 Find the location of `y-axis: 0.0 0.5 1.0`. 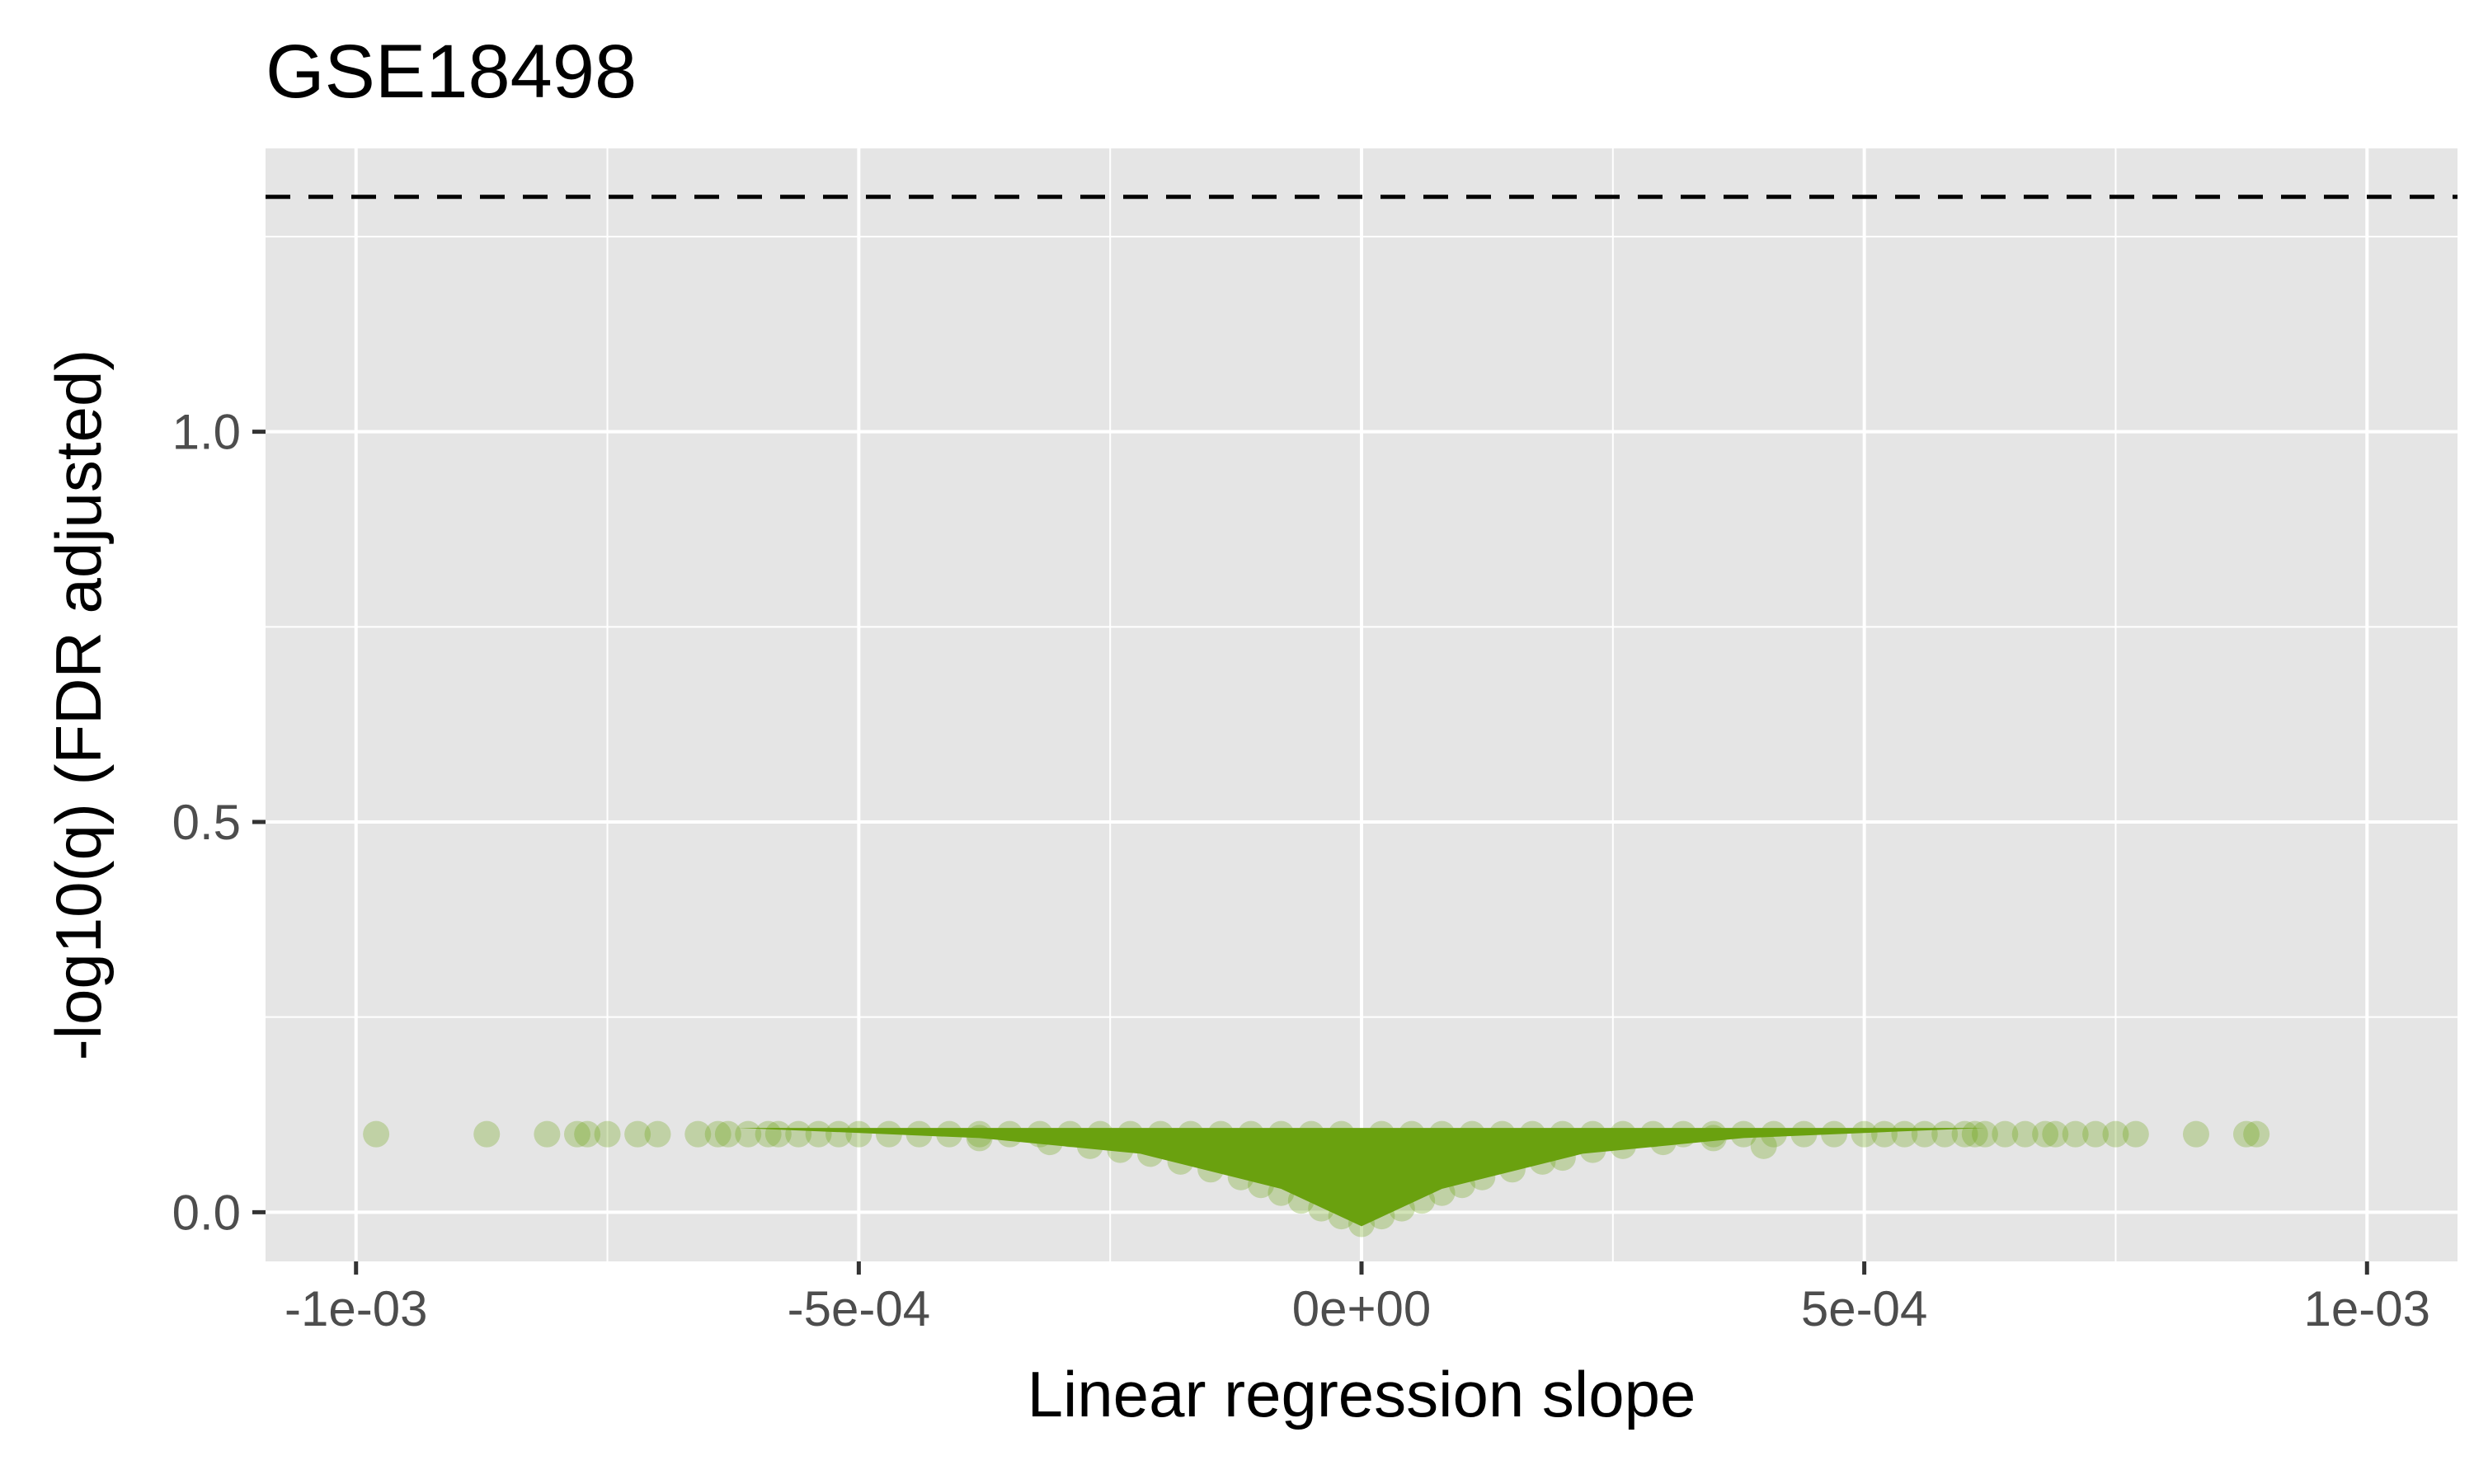

y-axis: 0.0 0.5 1.0 is located at coordinates (219, 822).